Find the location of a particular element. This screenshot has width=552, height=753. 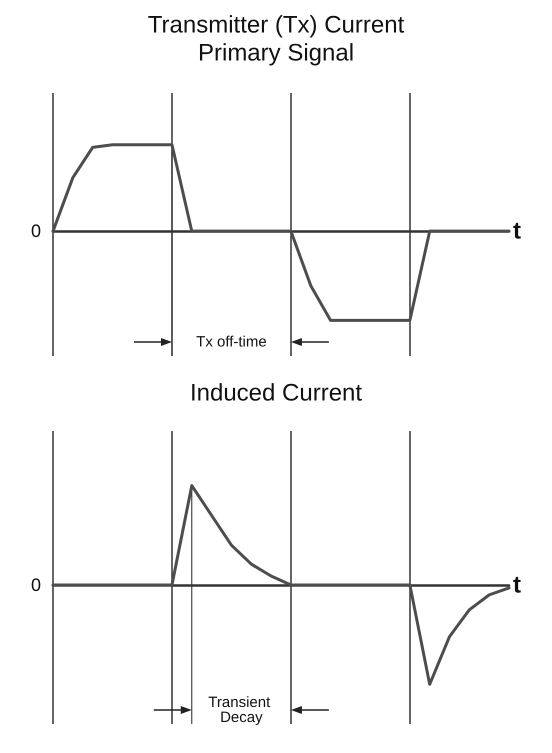

text: Tx off-time is located at coordinates (231, 342).